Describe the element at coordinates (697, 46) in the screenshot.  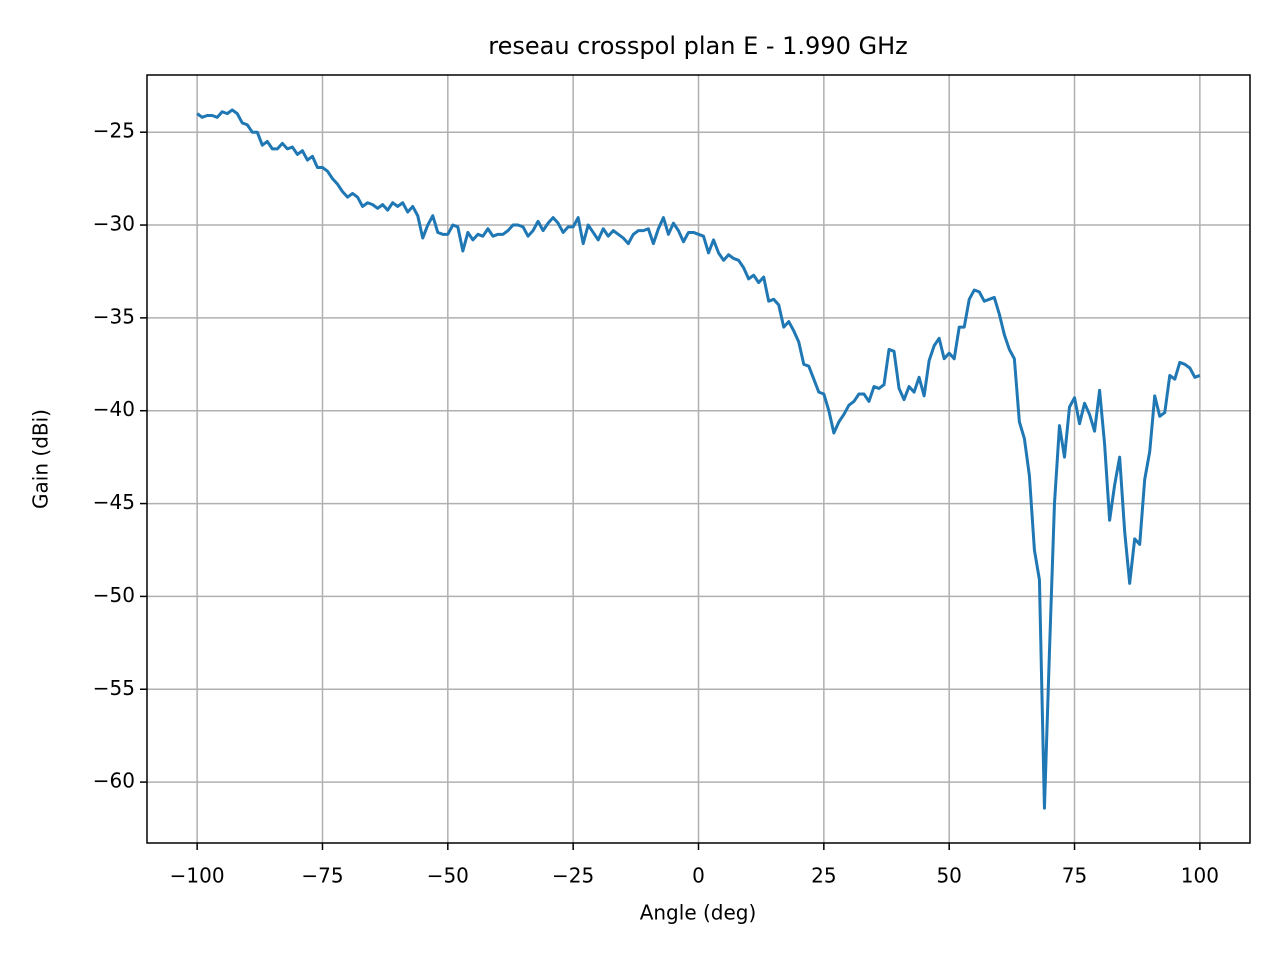
I see `chart-title: reseau crosspol plan E - 1.990 GHz` at that location.